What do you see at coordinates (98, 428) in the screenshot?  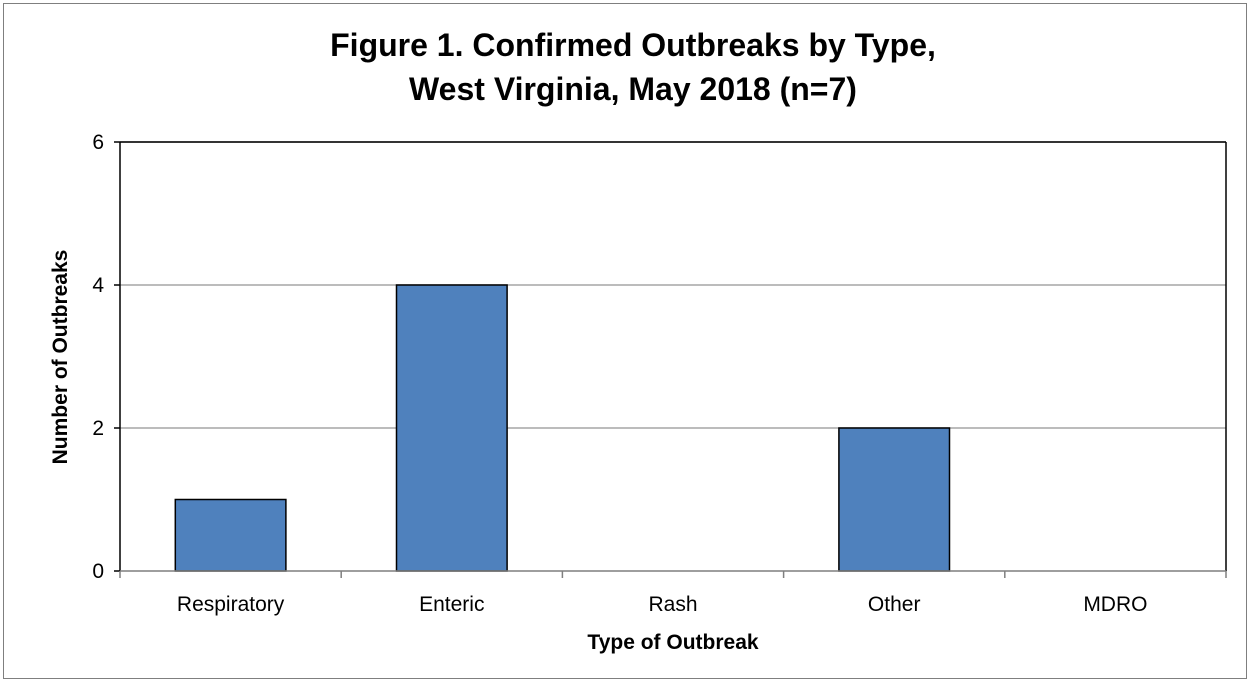 I see `y-tick-label: 2` at bounding box center [98, 428].